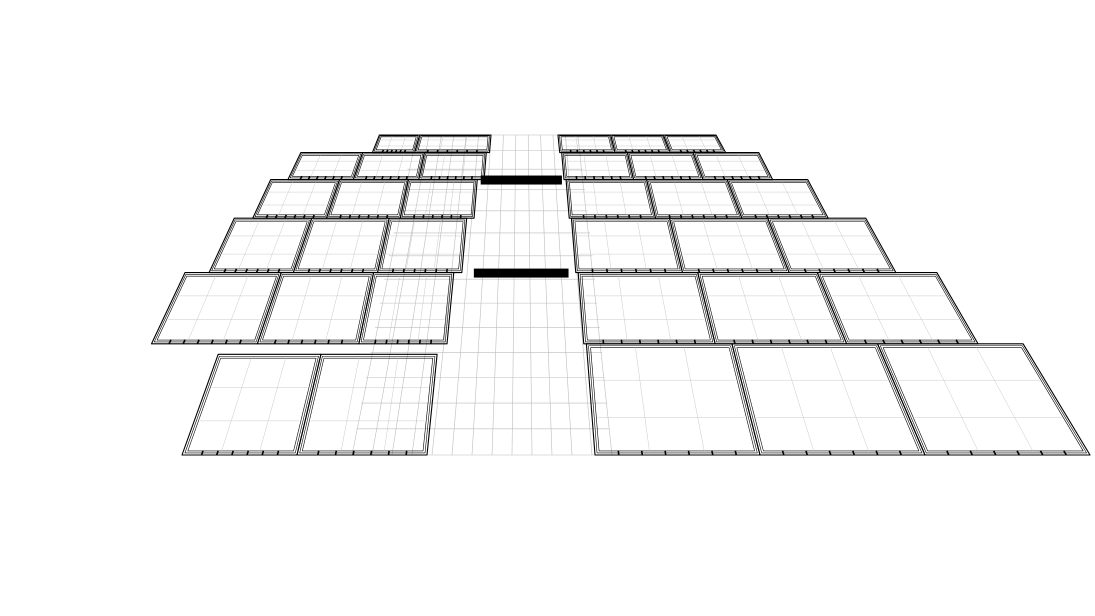 Image resolution: width=1095 pixels, height=616 pixels. I want to click on right-cell-r3-c3, so click(777, 198).